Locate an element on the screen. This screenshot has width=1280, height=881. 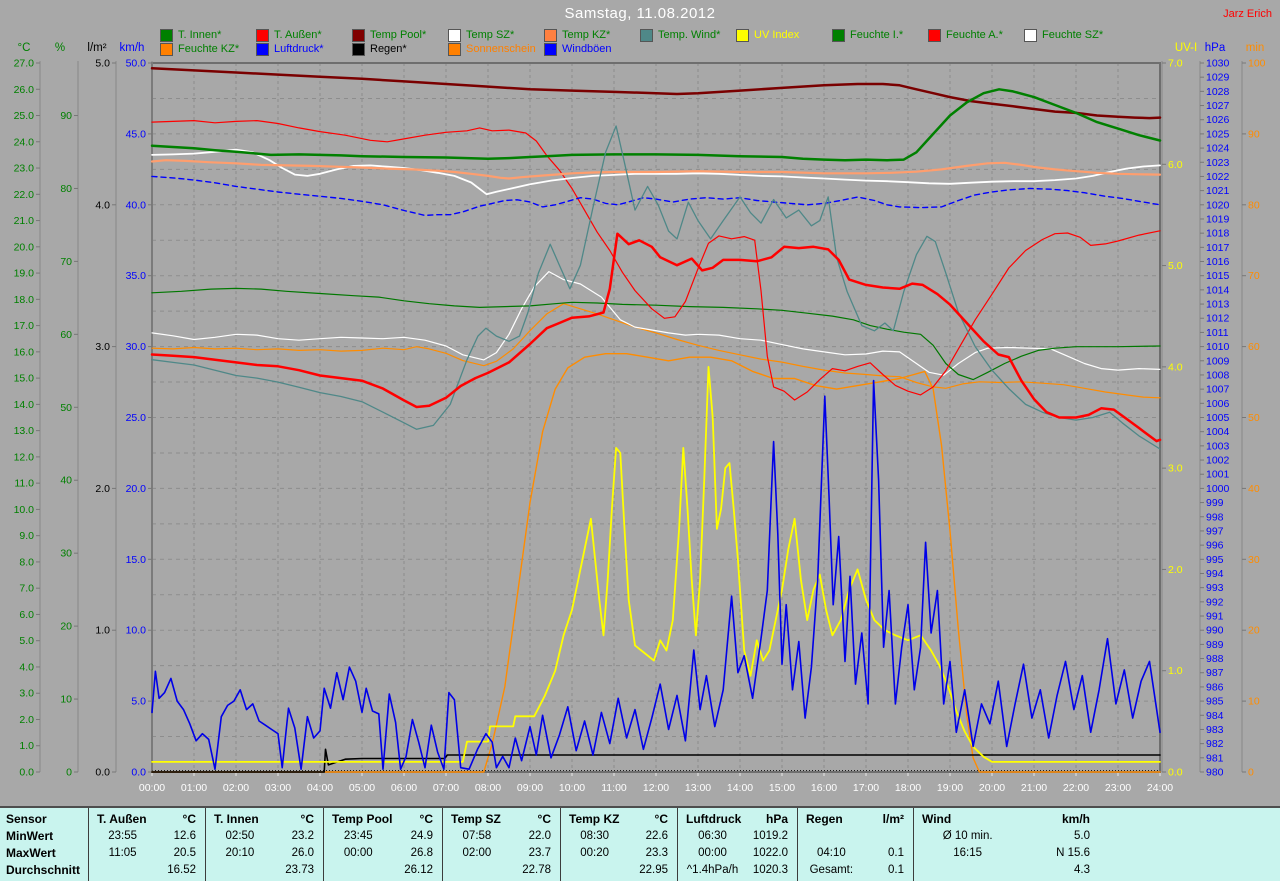
legend-item-temp-kz-: Temp KZ* is located at coordinates (577, 35).